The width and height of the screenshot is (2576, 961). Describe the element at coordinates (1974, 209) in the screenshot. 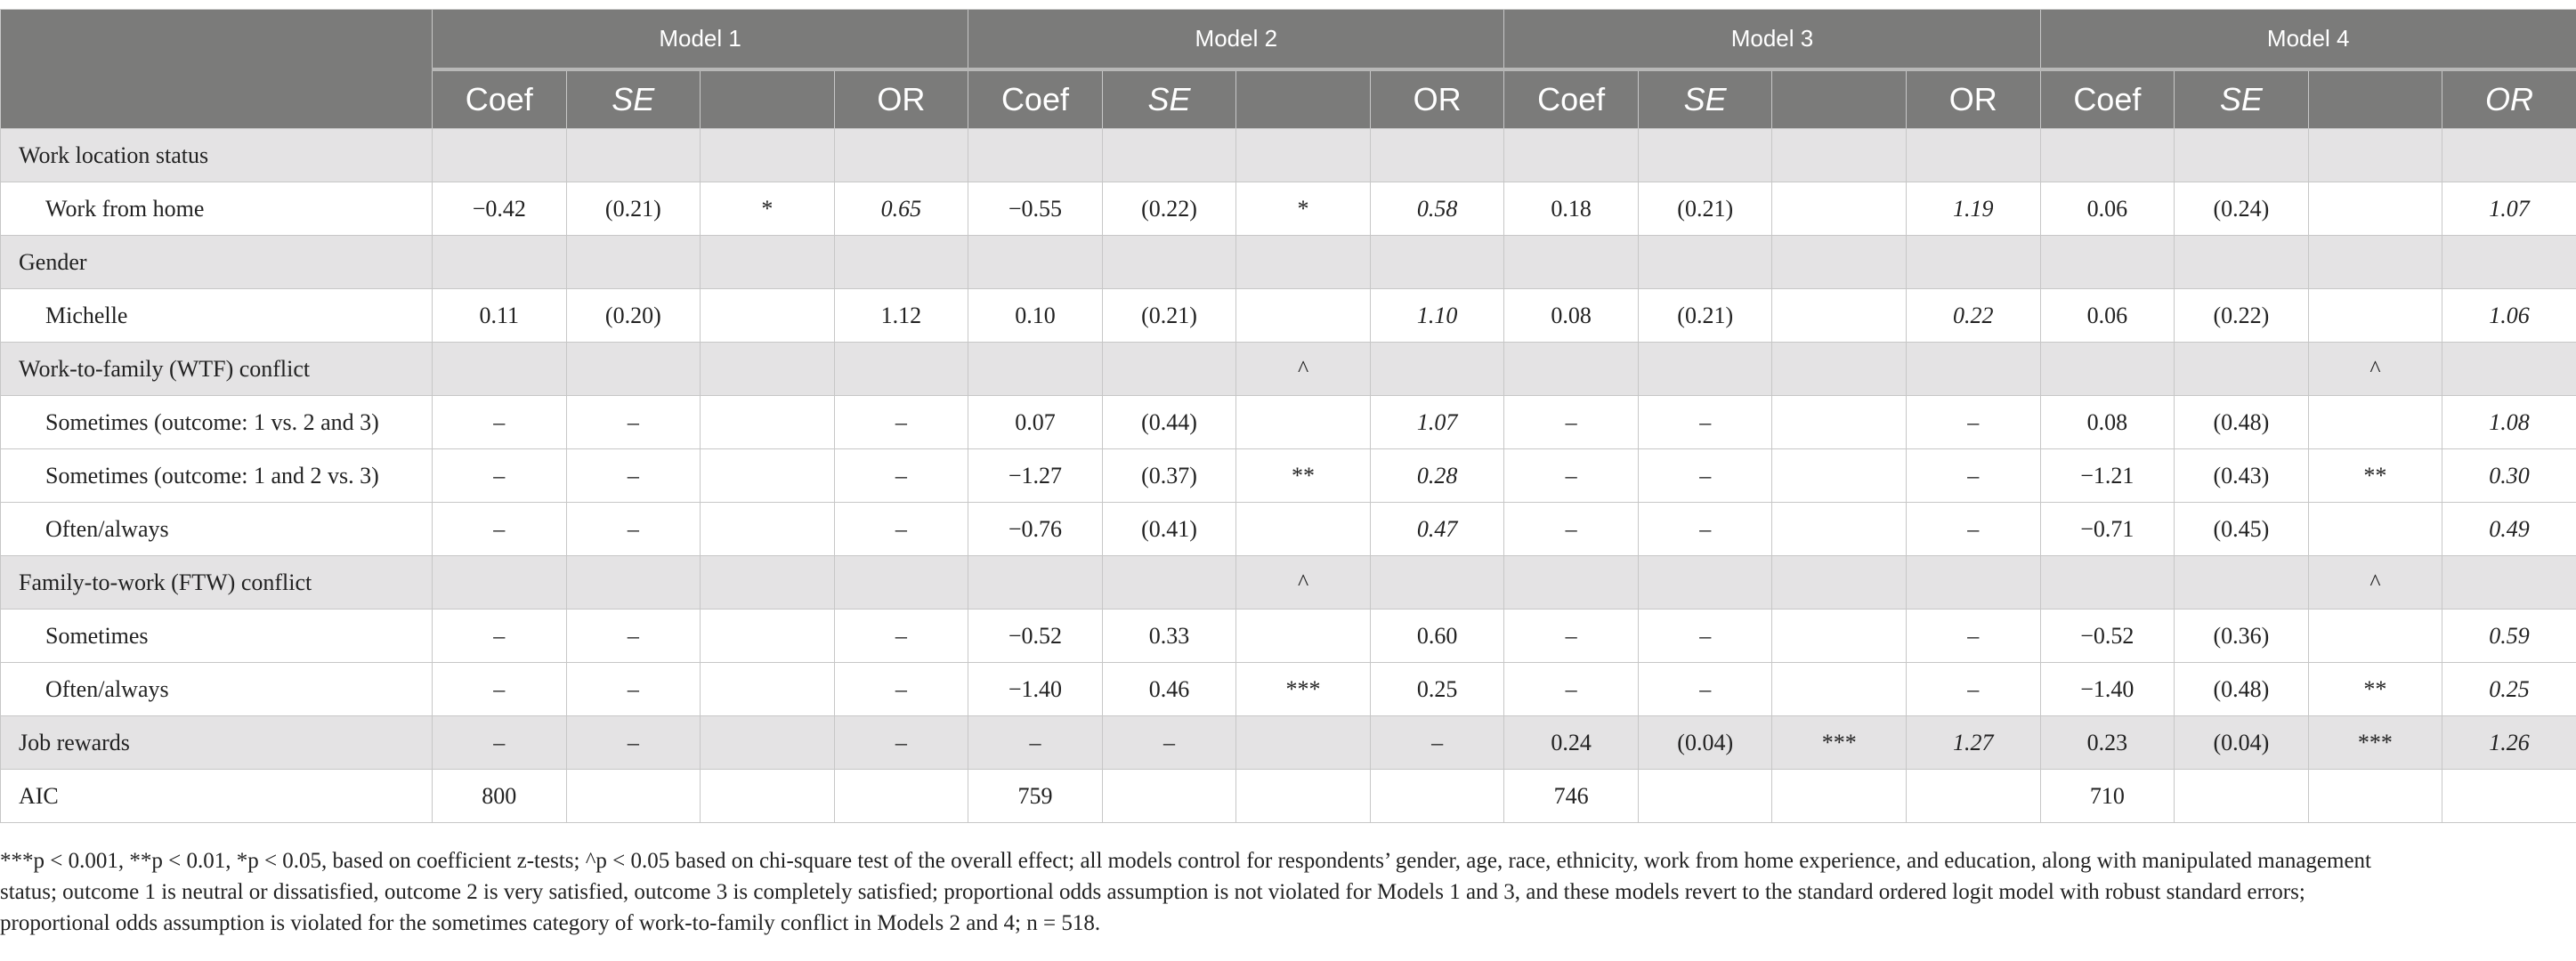

I see `table-cell: 1.19` at that location.